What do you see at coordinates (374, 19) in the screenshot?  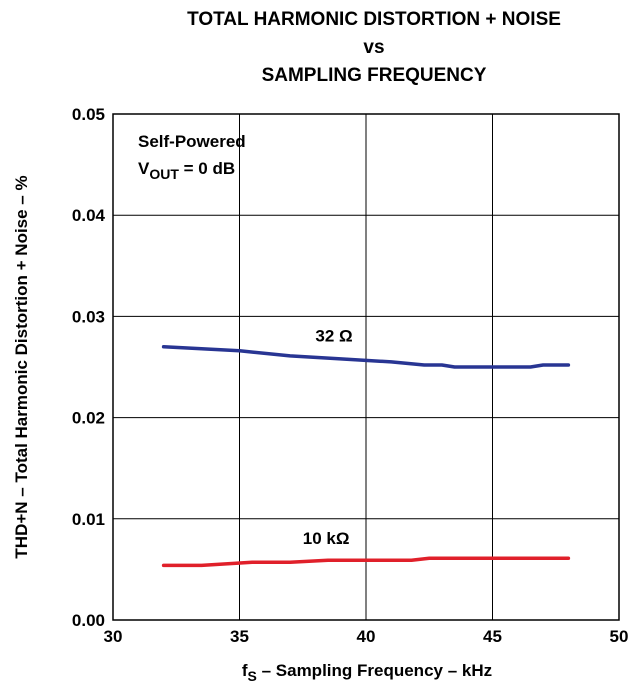 I see `chart-title-line-1: TOTAL HARMONIC DISTORTION + NOISE` at bounding box center [374, 19].